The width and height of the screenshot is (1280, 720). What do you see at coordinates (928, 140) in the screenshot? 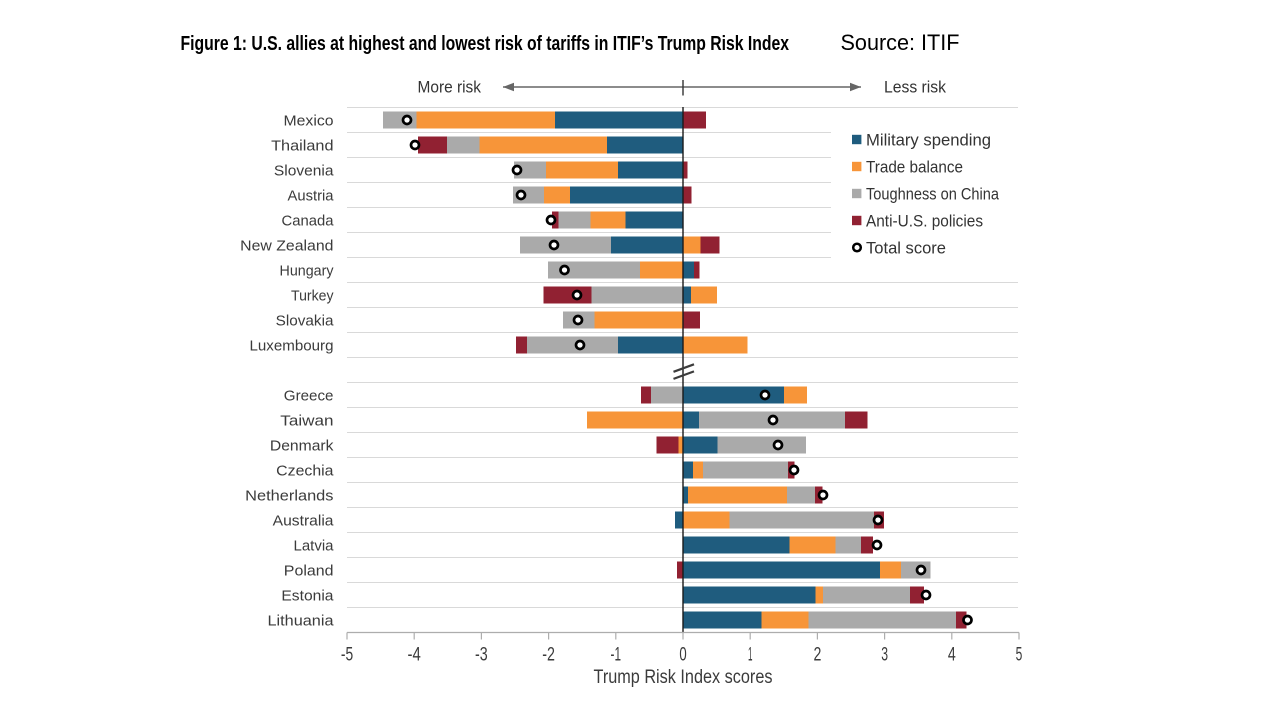
I see `svg-text: Military spending` at bounding box center [928, 140].